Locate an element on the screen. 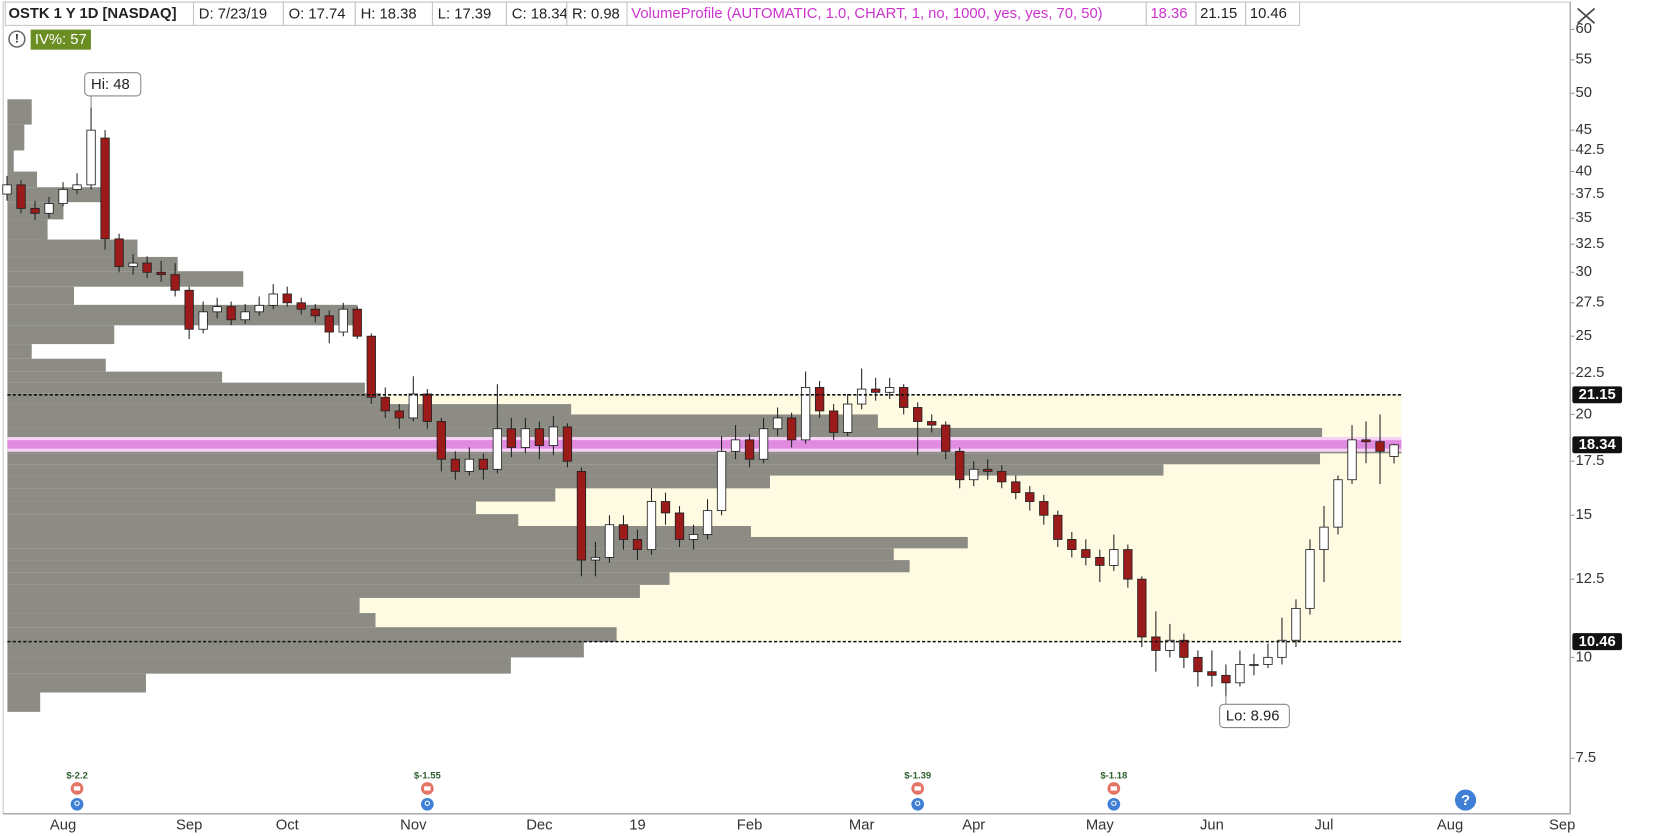  header-field: H: 18.38 is located at coordinates (389, 14).